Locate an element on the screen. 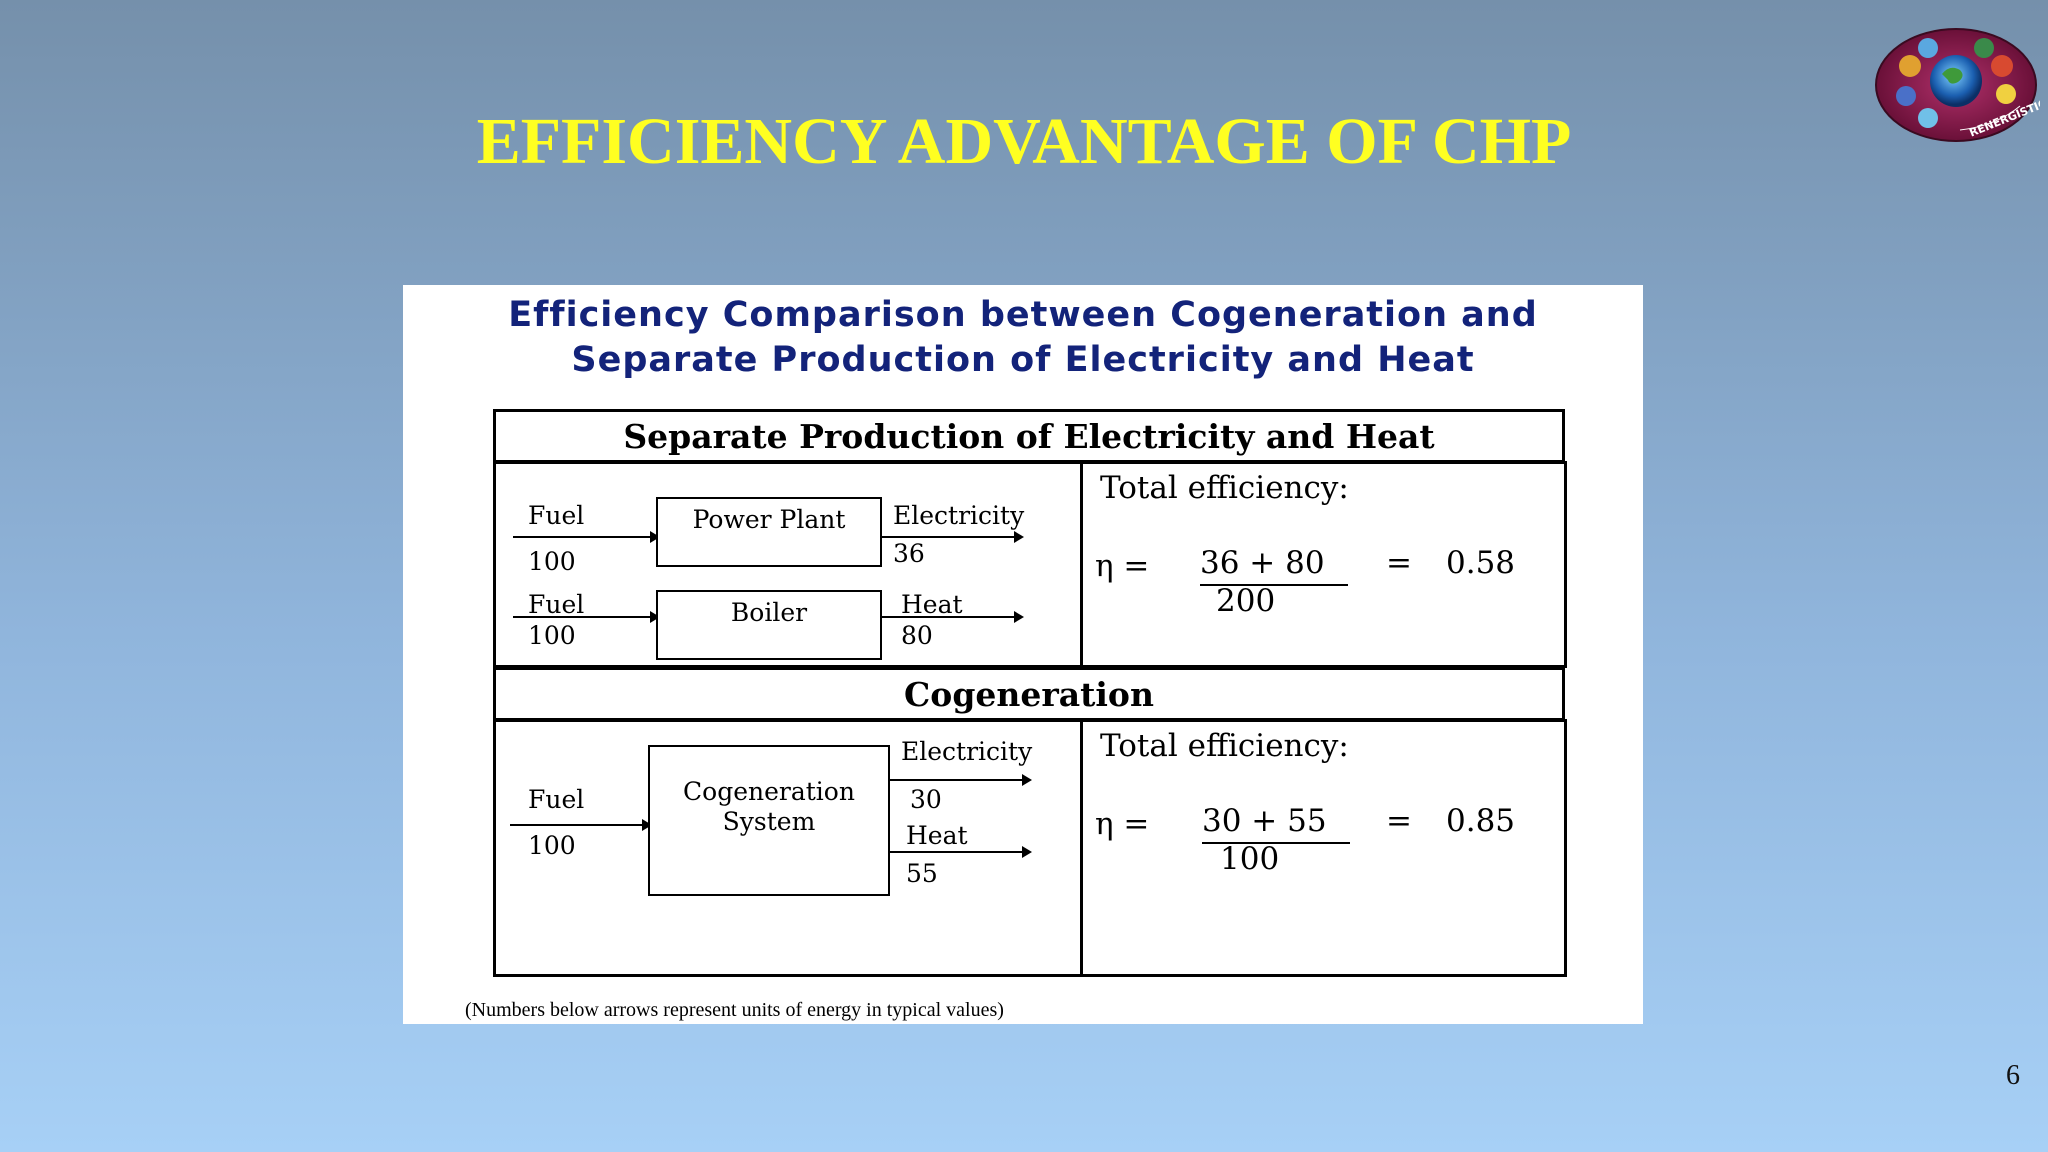 The height and width of the screenshot is (1152, 2048). boiler-box is located at coordinates (769, 625).